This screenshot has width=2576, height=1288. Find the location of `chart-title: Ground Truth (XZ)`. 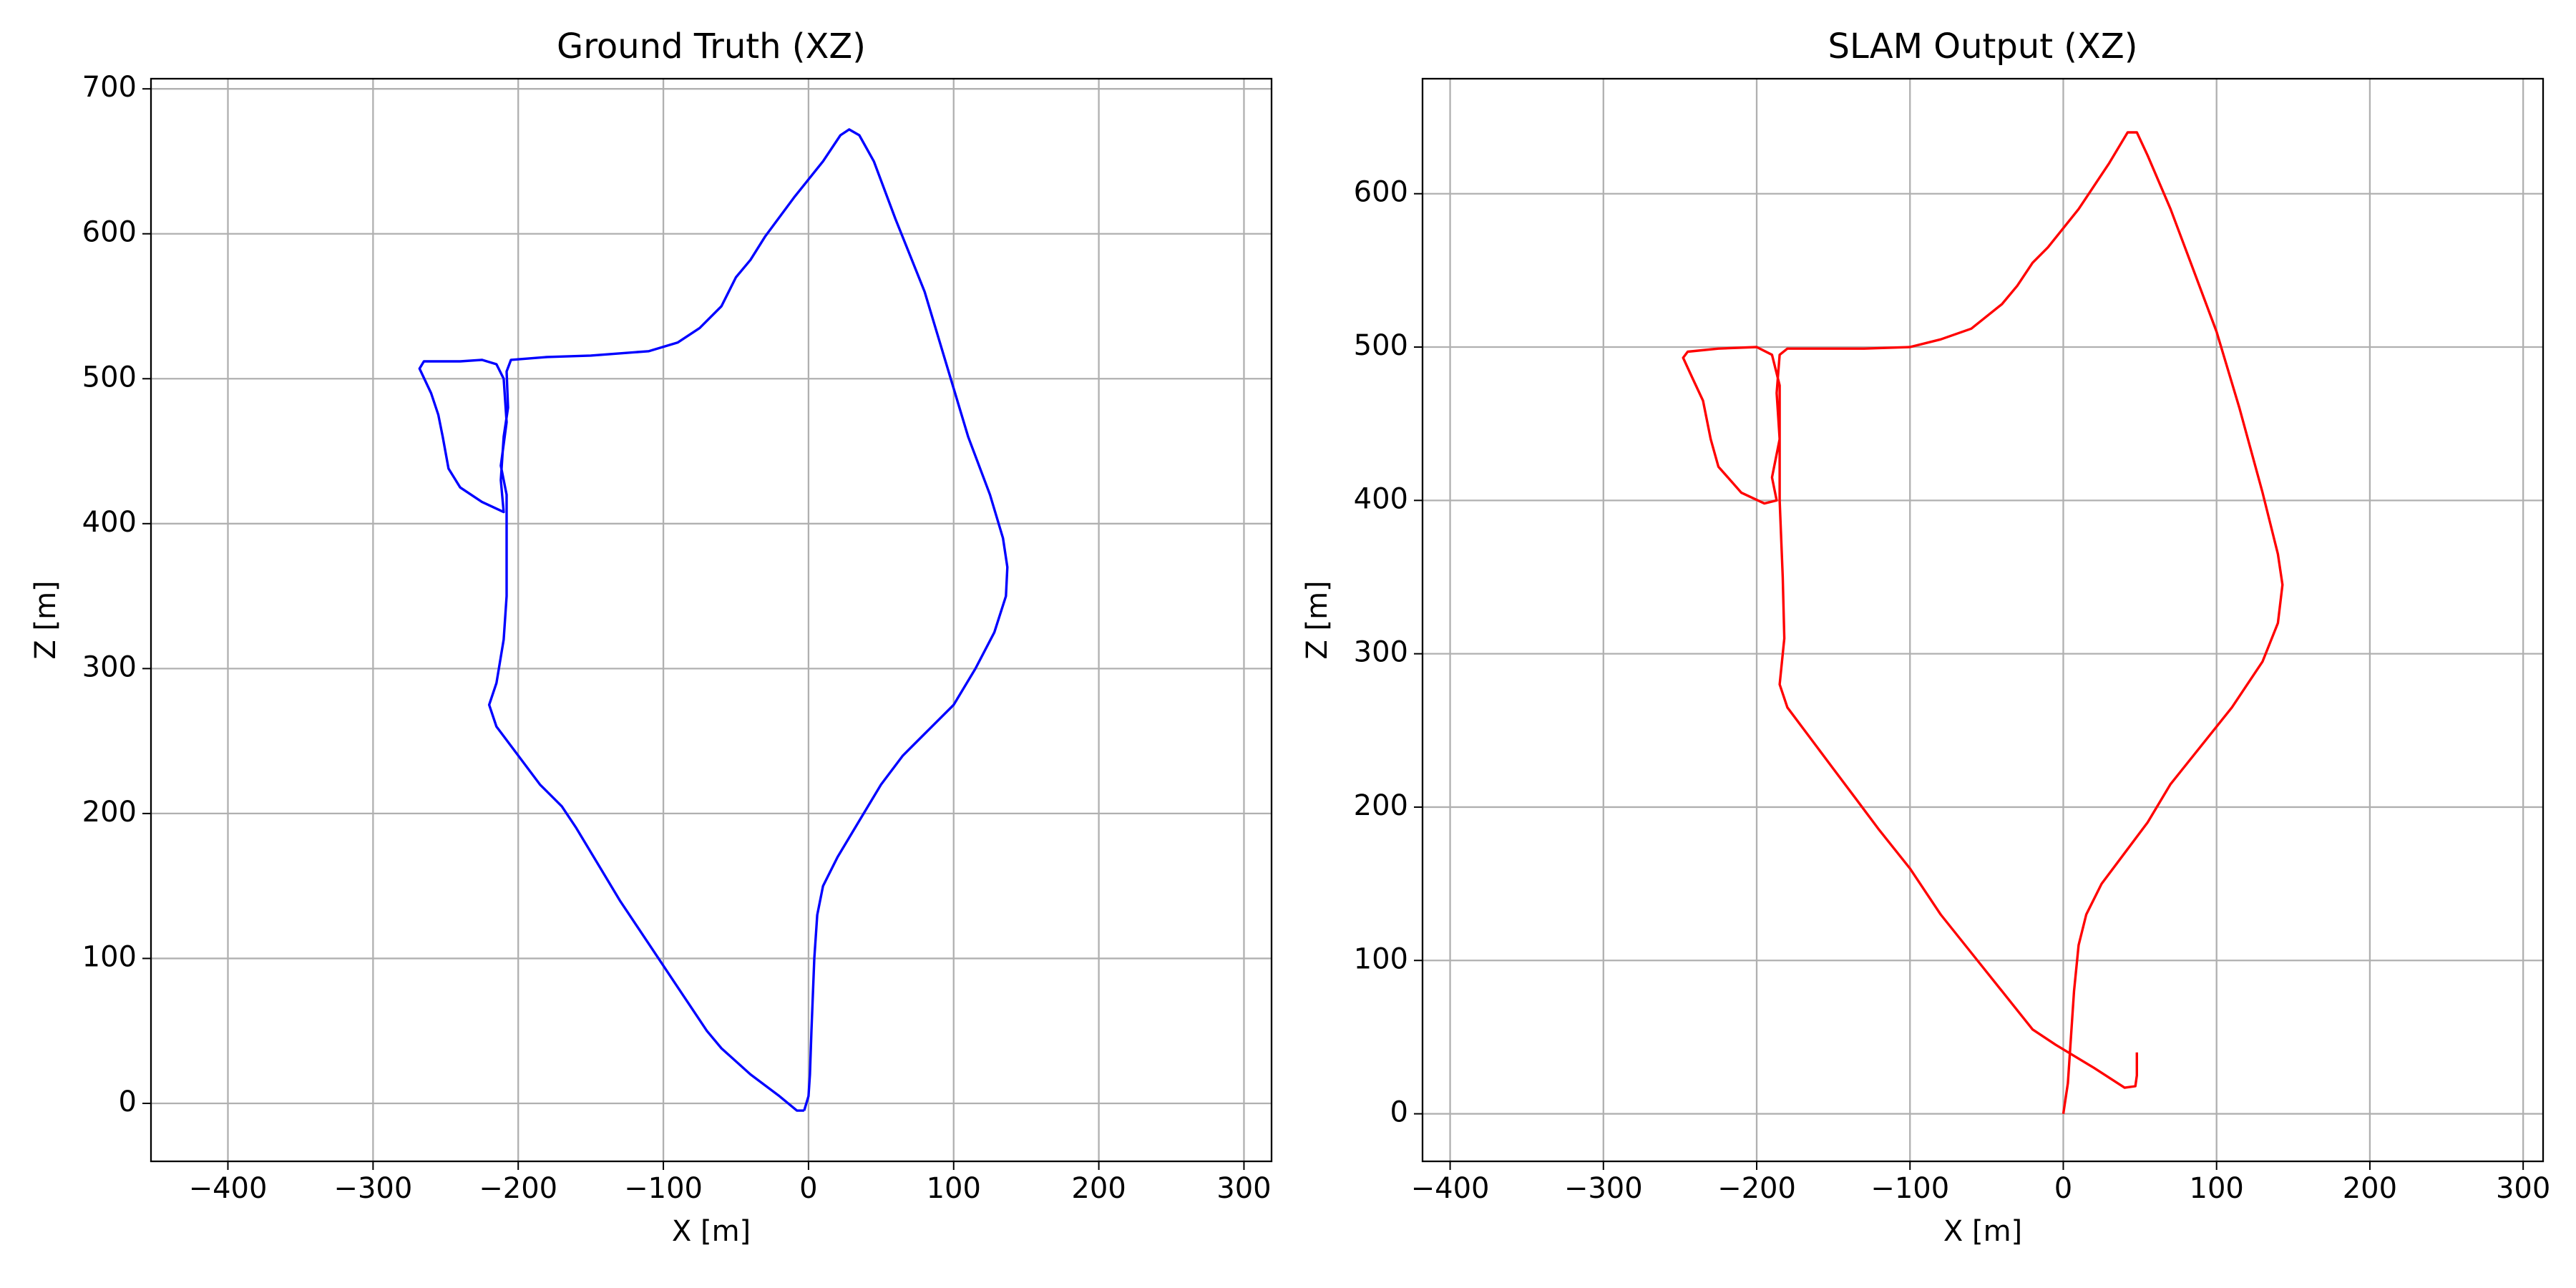

chart-title: Ground Truth (XZ) is located at coordinates (711, 46).